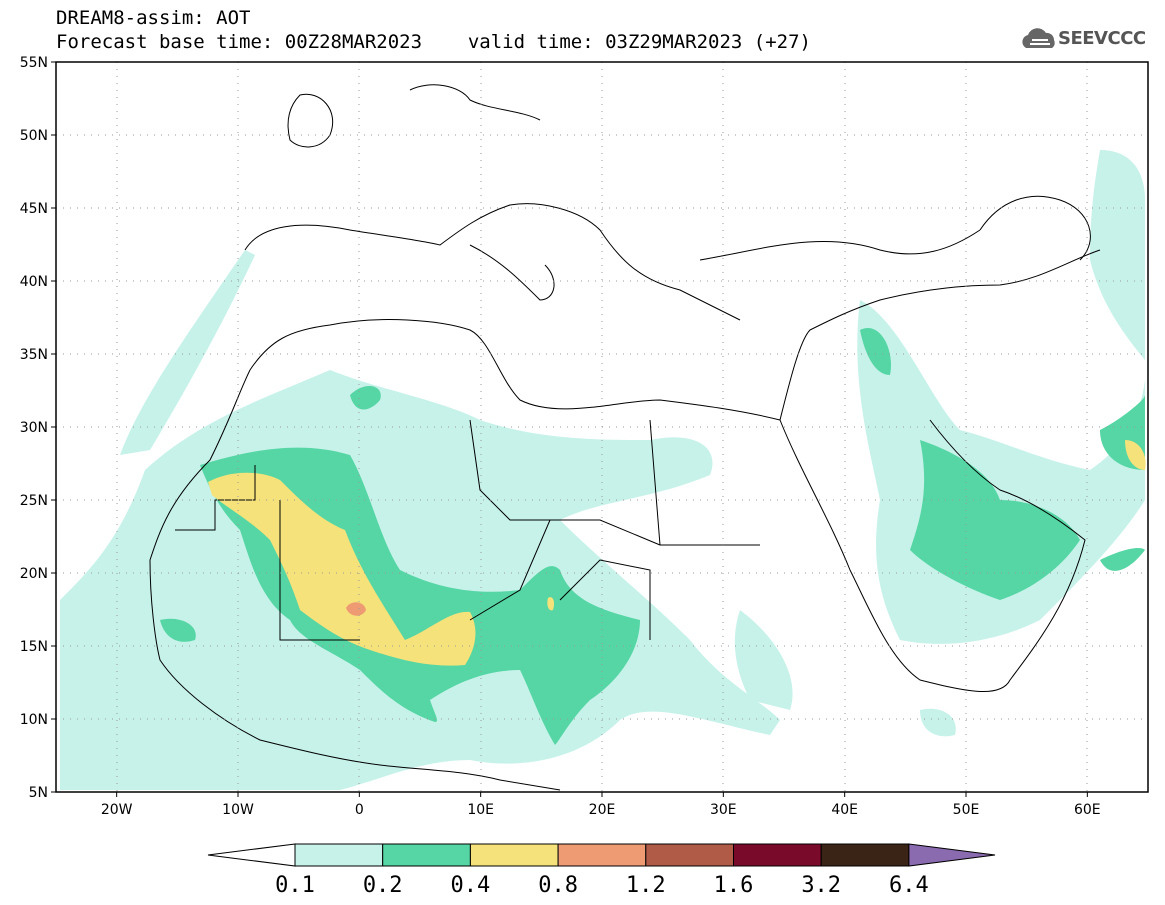 Image resolution: width=1165 pixels, height=905 pixels. I want to click on lat-tick-label: 50N, so click(34, 136).